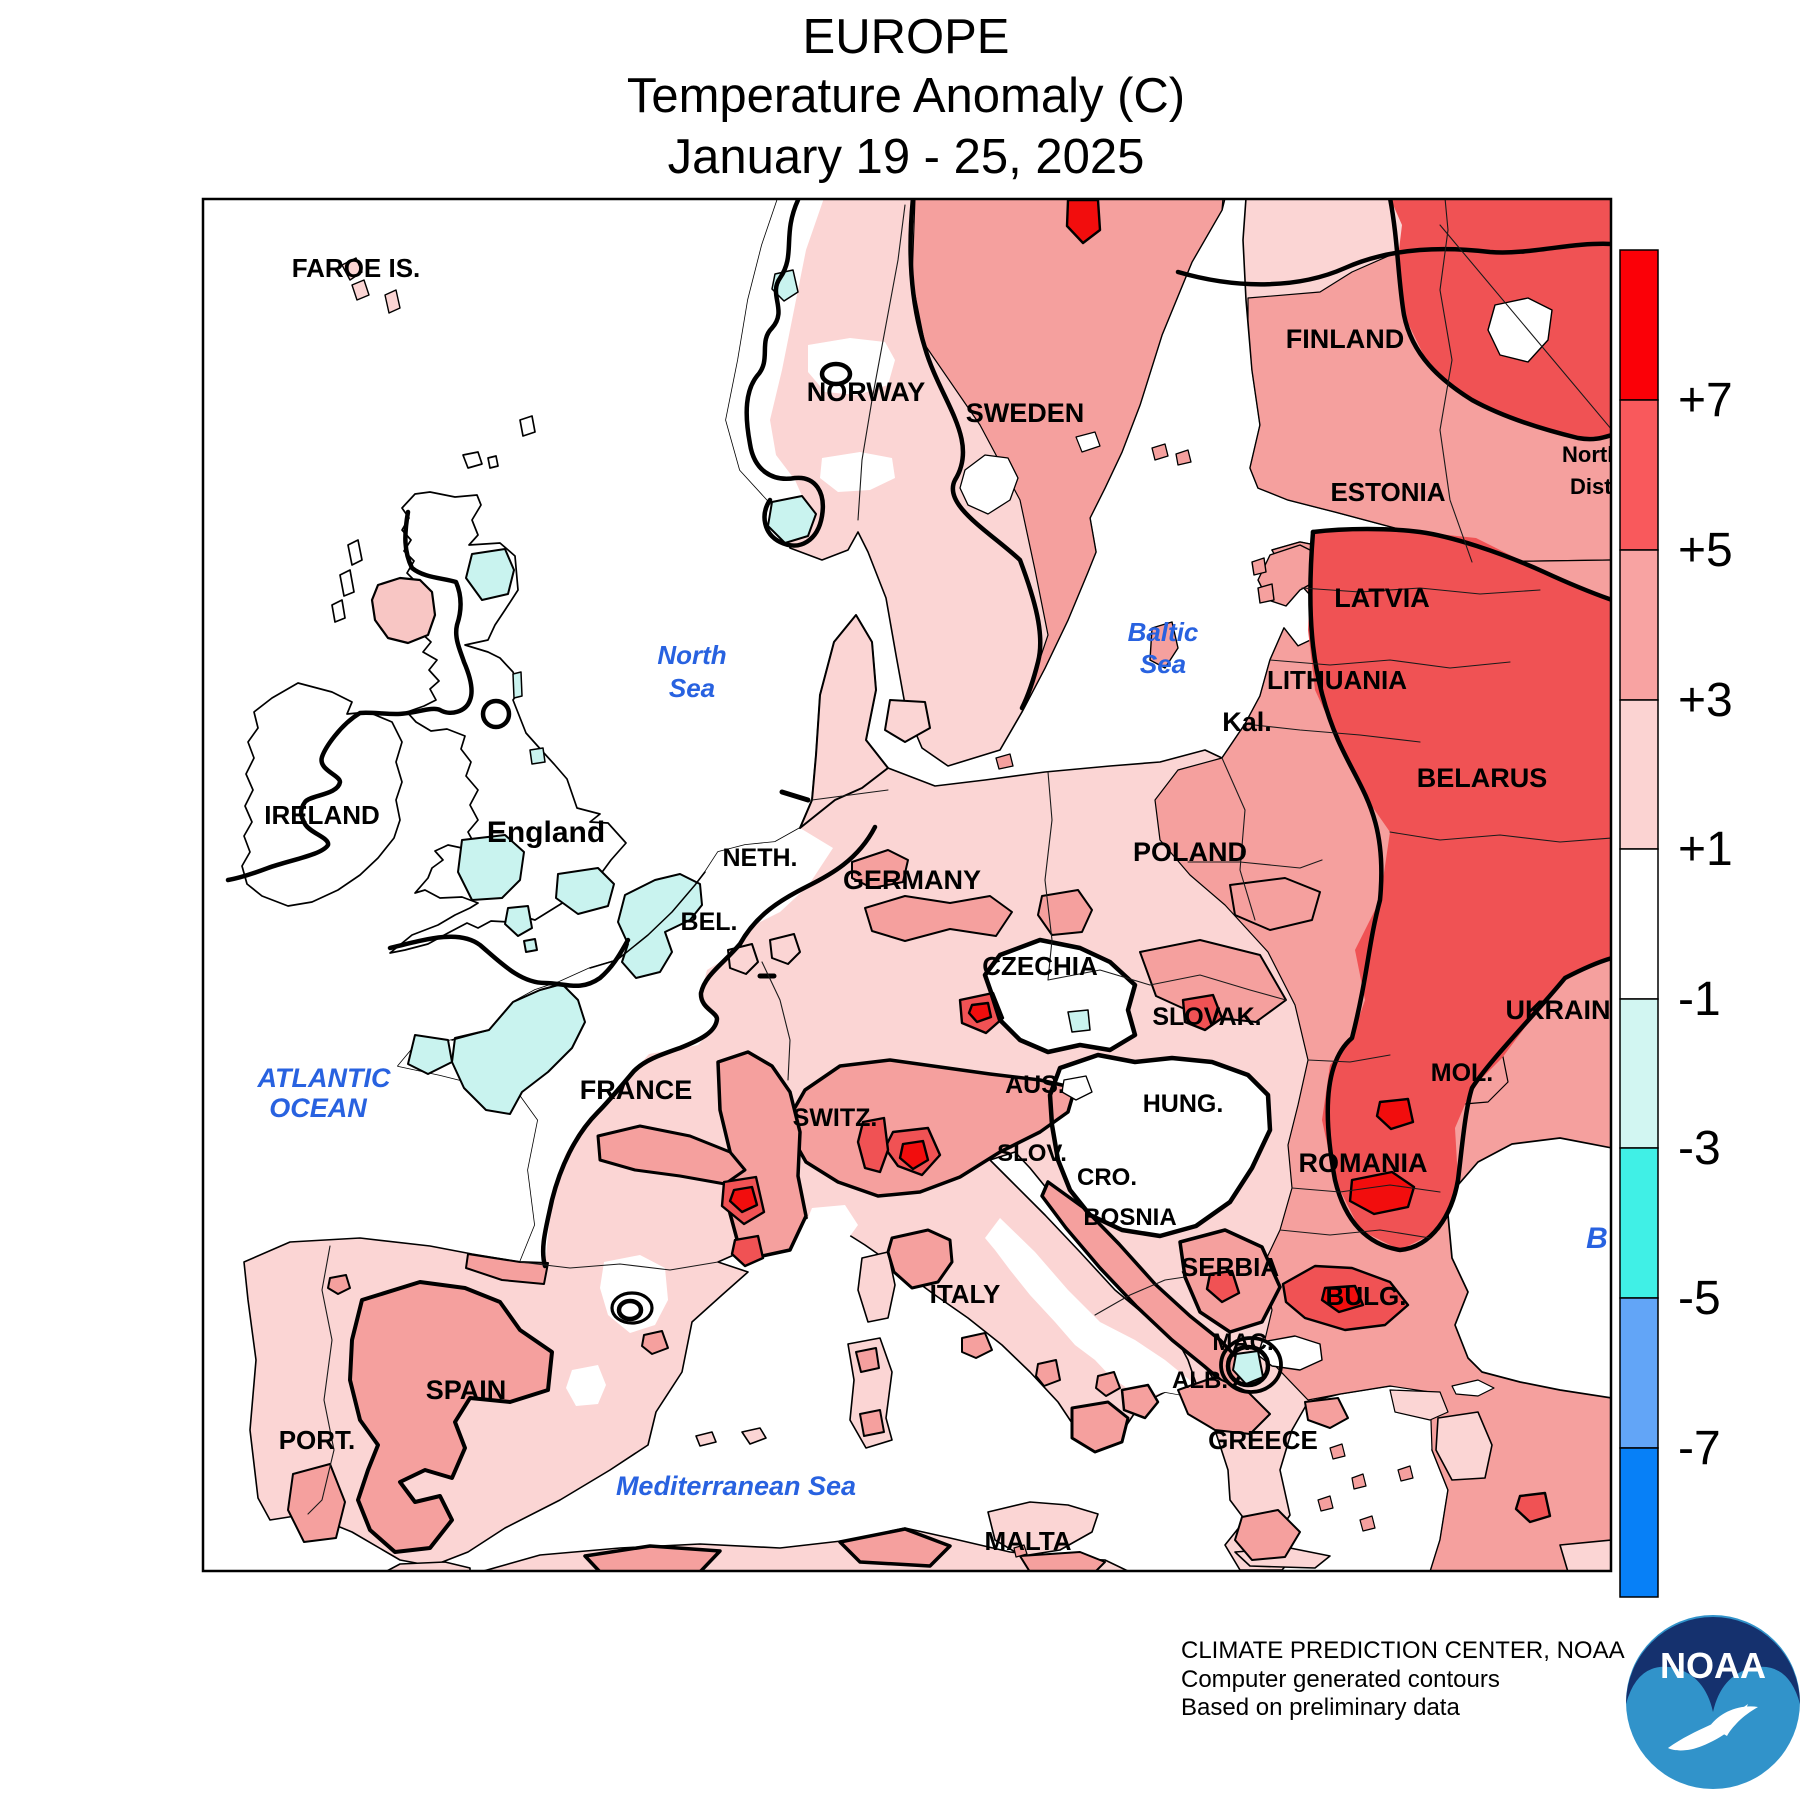  What do you see at coordinates (1337, 680) in the screenshot?
I see `svg-text: LITHUANIA` at bounding box center [1337, 680].